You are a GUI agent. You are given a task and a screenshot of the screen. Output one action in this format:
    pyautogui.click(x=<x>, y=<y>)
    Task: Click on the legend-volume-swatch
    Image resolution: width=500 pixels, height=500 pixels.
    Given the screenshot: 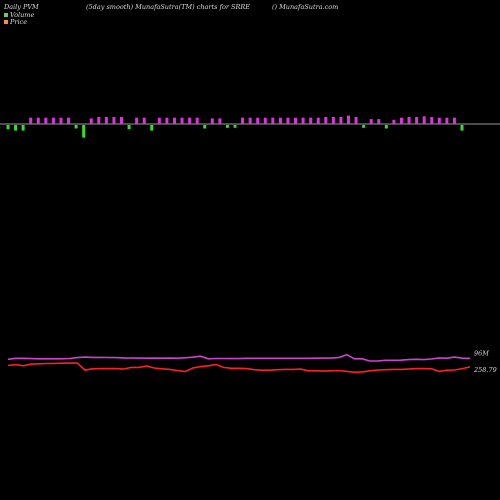 What is the action you would take?
    pyautogui.click(x=6, y=15)
    